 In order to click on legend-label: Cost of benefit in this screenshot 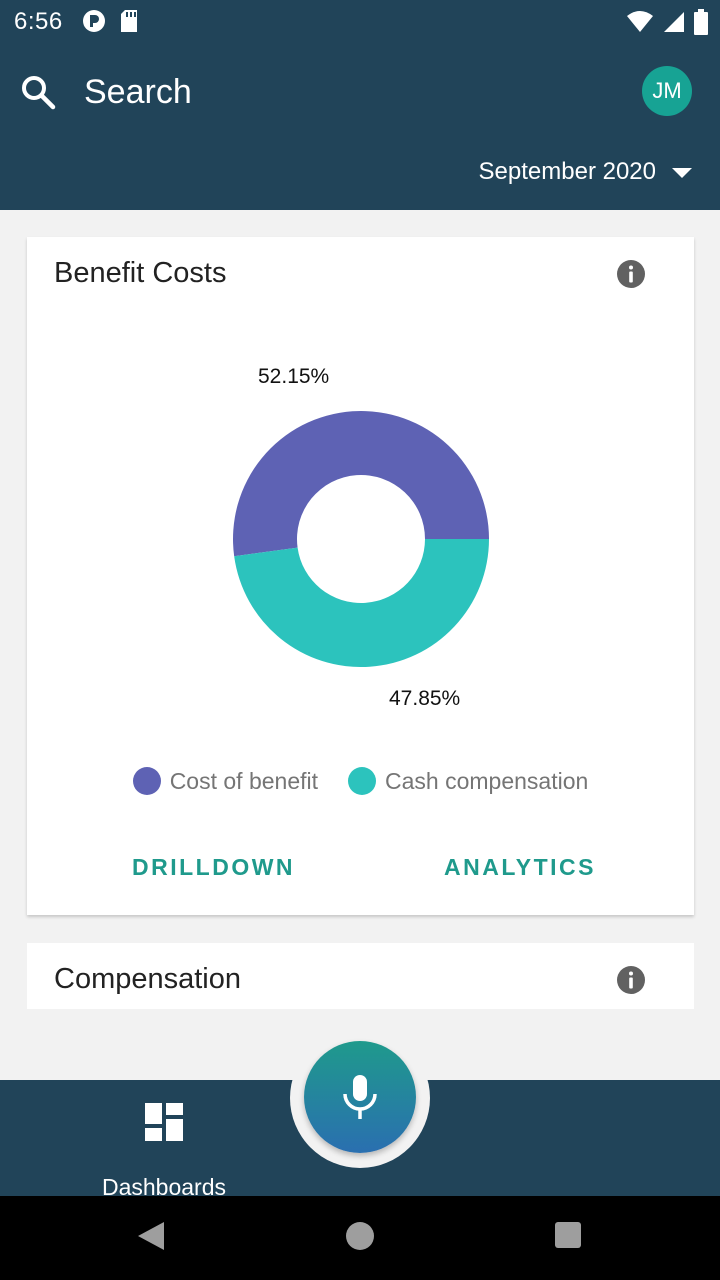, I will do `click(243, 780)`.